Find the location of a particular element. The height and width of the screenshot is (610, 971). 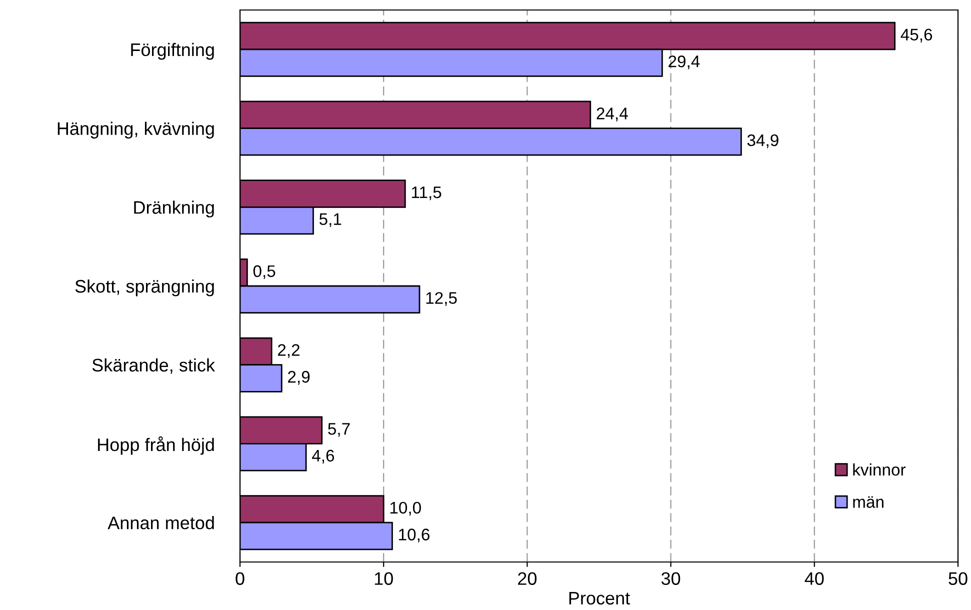

data-label: 34,9 is located at coordinates (762, 141).